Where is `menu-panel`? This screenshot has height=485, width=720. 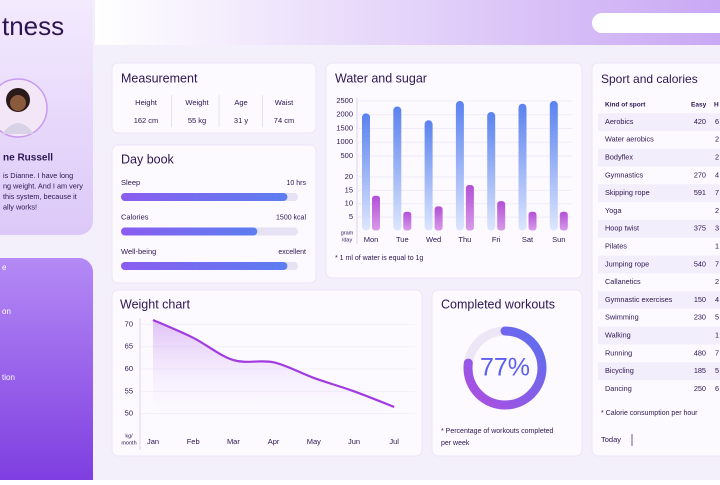
menu-panel is located at coordinates (46, 371).